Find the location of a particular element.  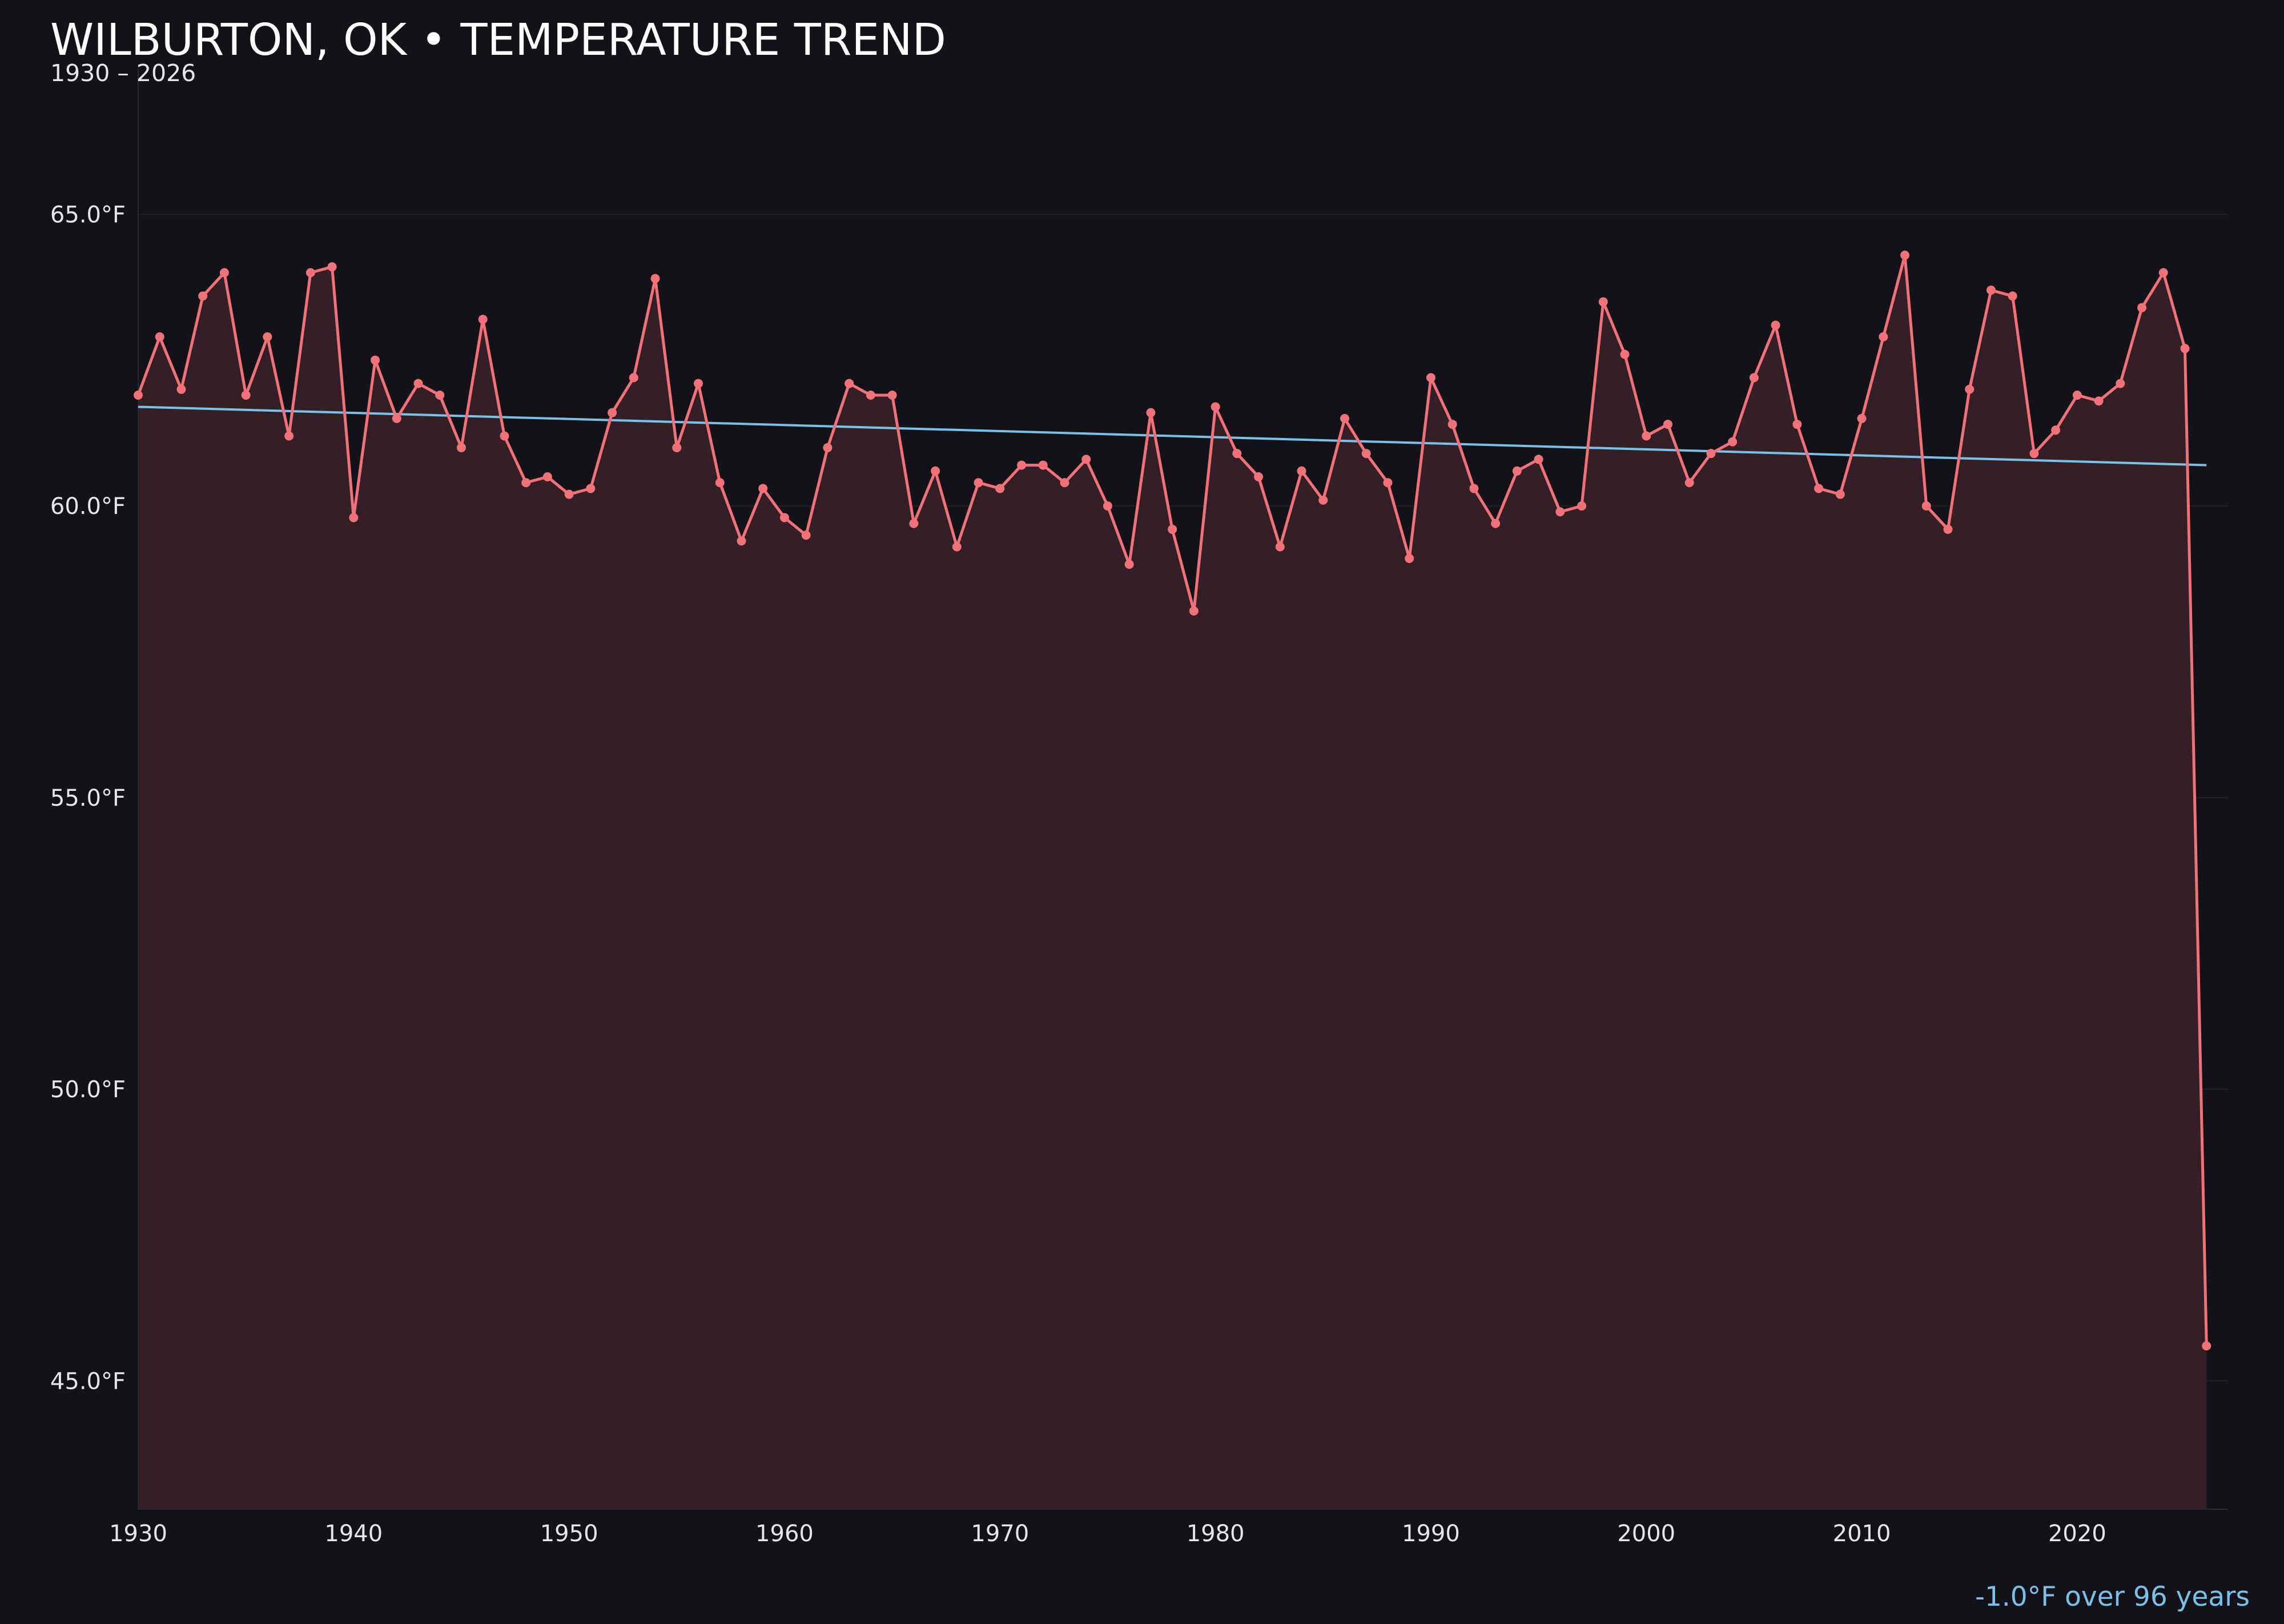

x-tick-label: 1930 is located at coordinates (138, 1534).